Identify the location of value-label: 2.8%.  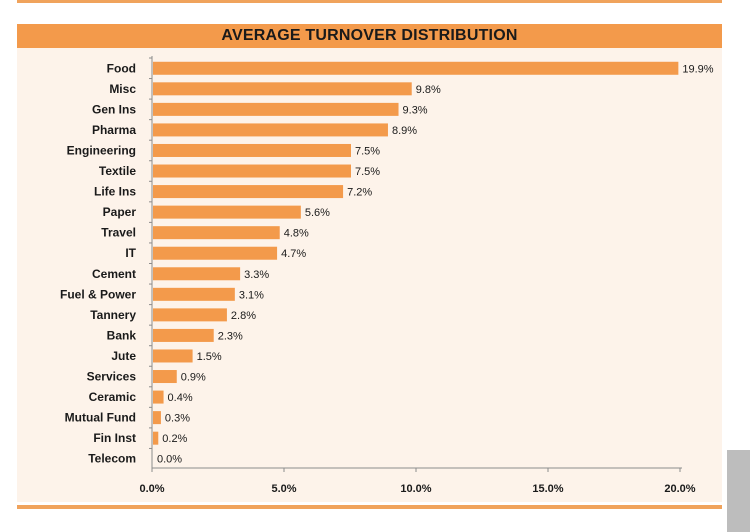
(243, 316).